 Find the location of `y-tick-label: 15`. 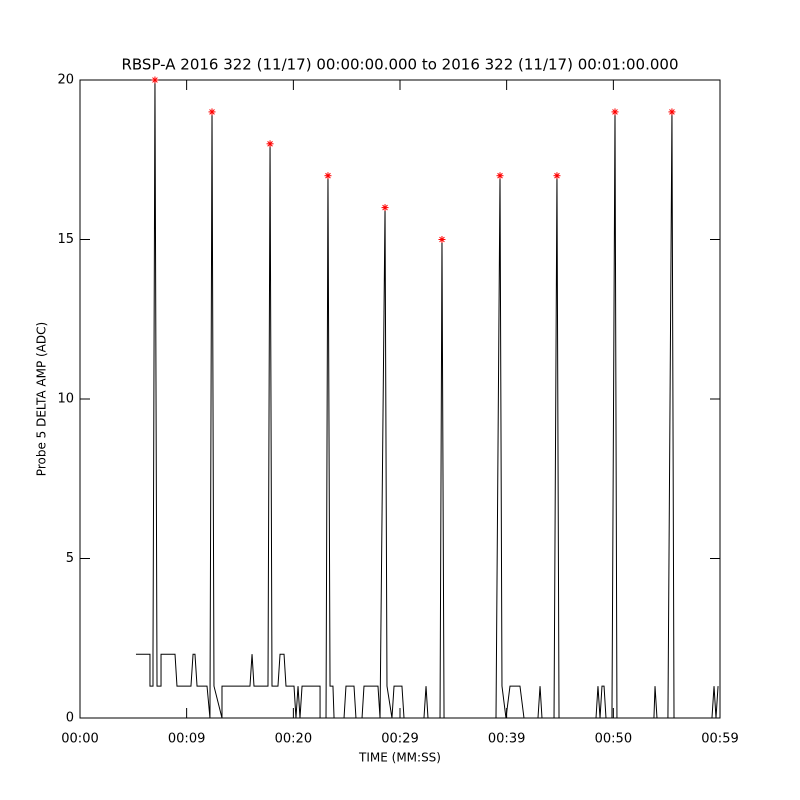

y-tick-label: 15 is located at coordinates (65, 239).